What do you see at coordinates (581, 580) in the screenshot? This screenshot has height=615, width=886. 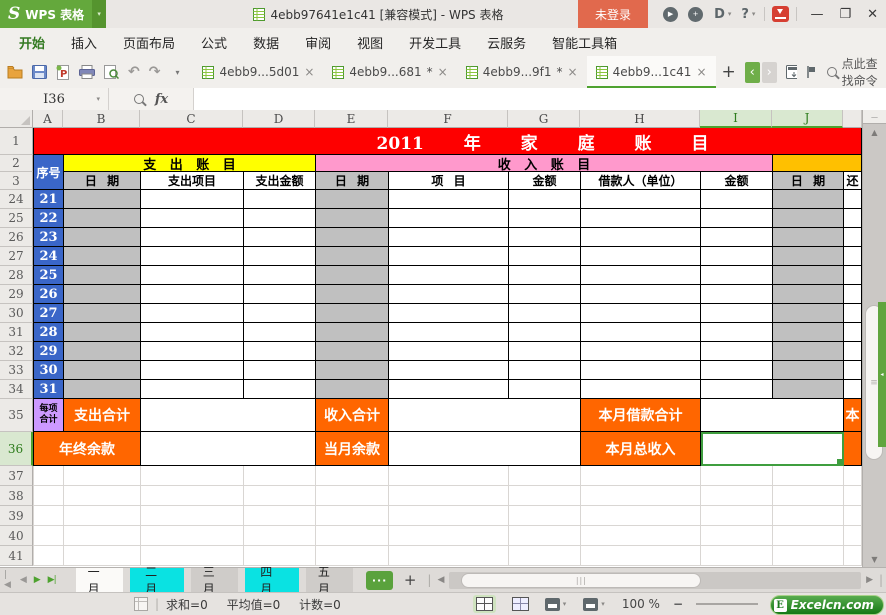 I see `horizontal-scroll-thumb: |||` at bounding box center [581, 580].